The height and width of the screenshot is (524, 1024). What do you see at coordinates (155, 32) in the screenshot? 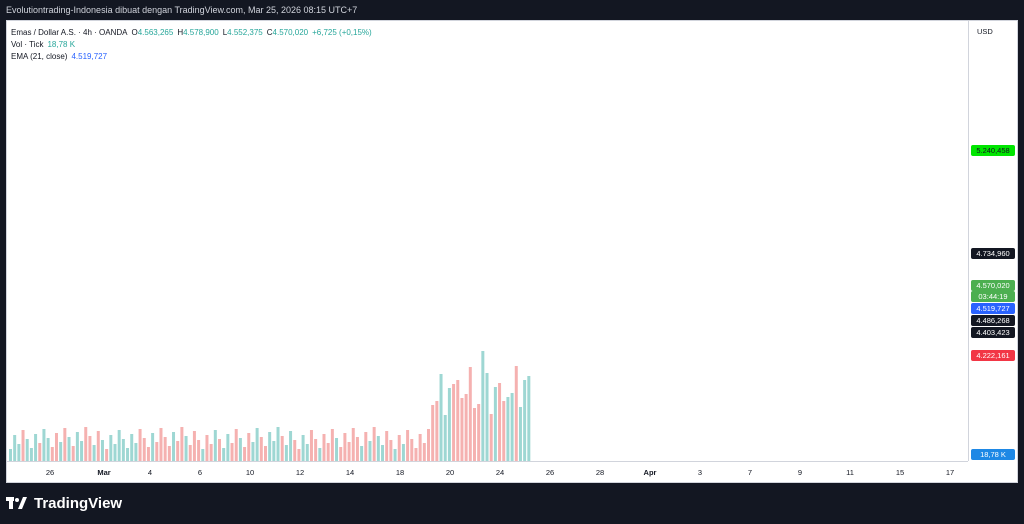
I see `legend-open-value: 4.563,265` at bounding box center [155, 32].